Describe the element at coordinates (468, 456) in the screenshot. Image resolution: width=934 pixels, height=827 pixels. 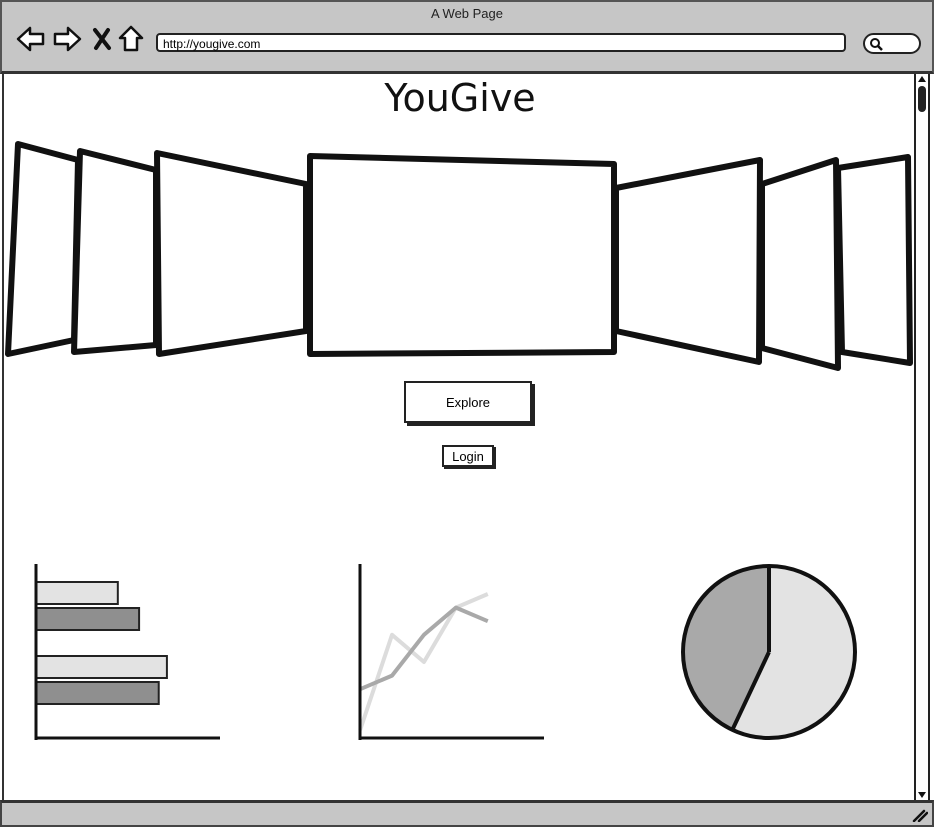
I see `login-button: Login` at that location.